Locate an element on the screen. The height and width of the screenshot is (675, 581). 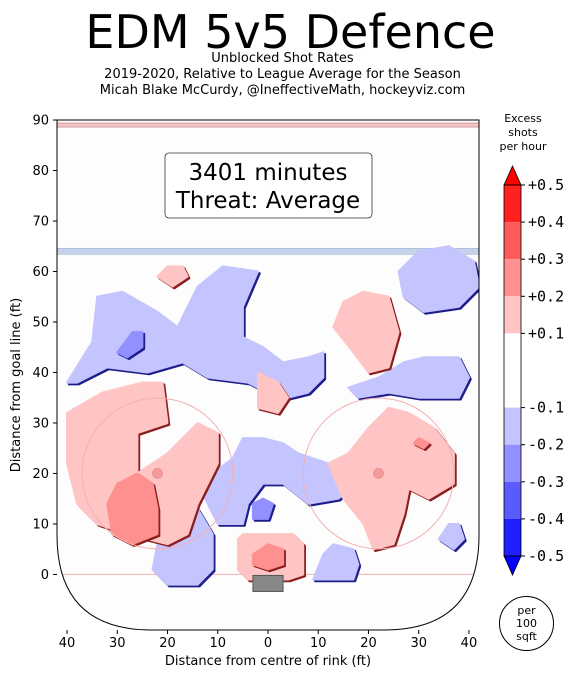
colorbar-tick-label: +0.5 is located at coordinates (546, 185).